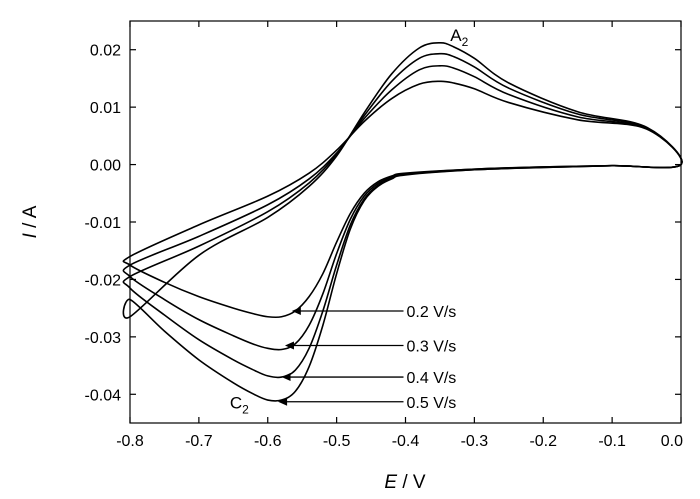 This screenshot has height=499, width=700. What do you see at coordinates (432, 312) in the screenshot?
I see `series-label: 0.2 V/s` at bounding box center [432, 312].